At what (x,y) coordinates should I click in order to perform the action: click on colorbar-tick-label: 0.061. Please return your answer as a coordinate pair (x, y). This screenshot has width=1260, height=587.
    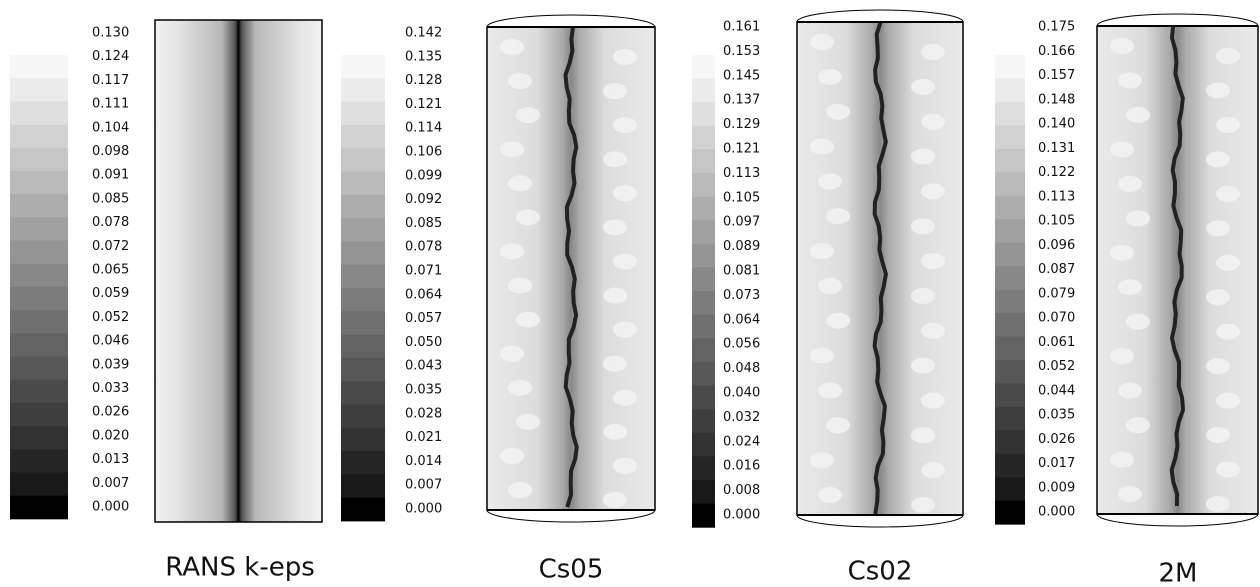
    Looking at the image, I should click on (1056, 342).